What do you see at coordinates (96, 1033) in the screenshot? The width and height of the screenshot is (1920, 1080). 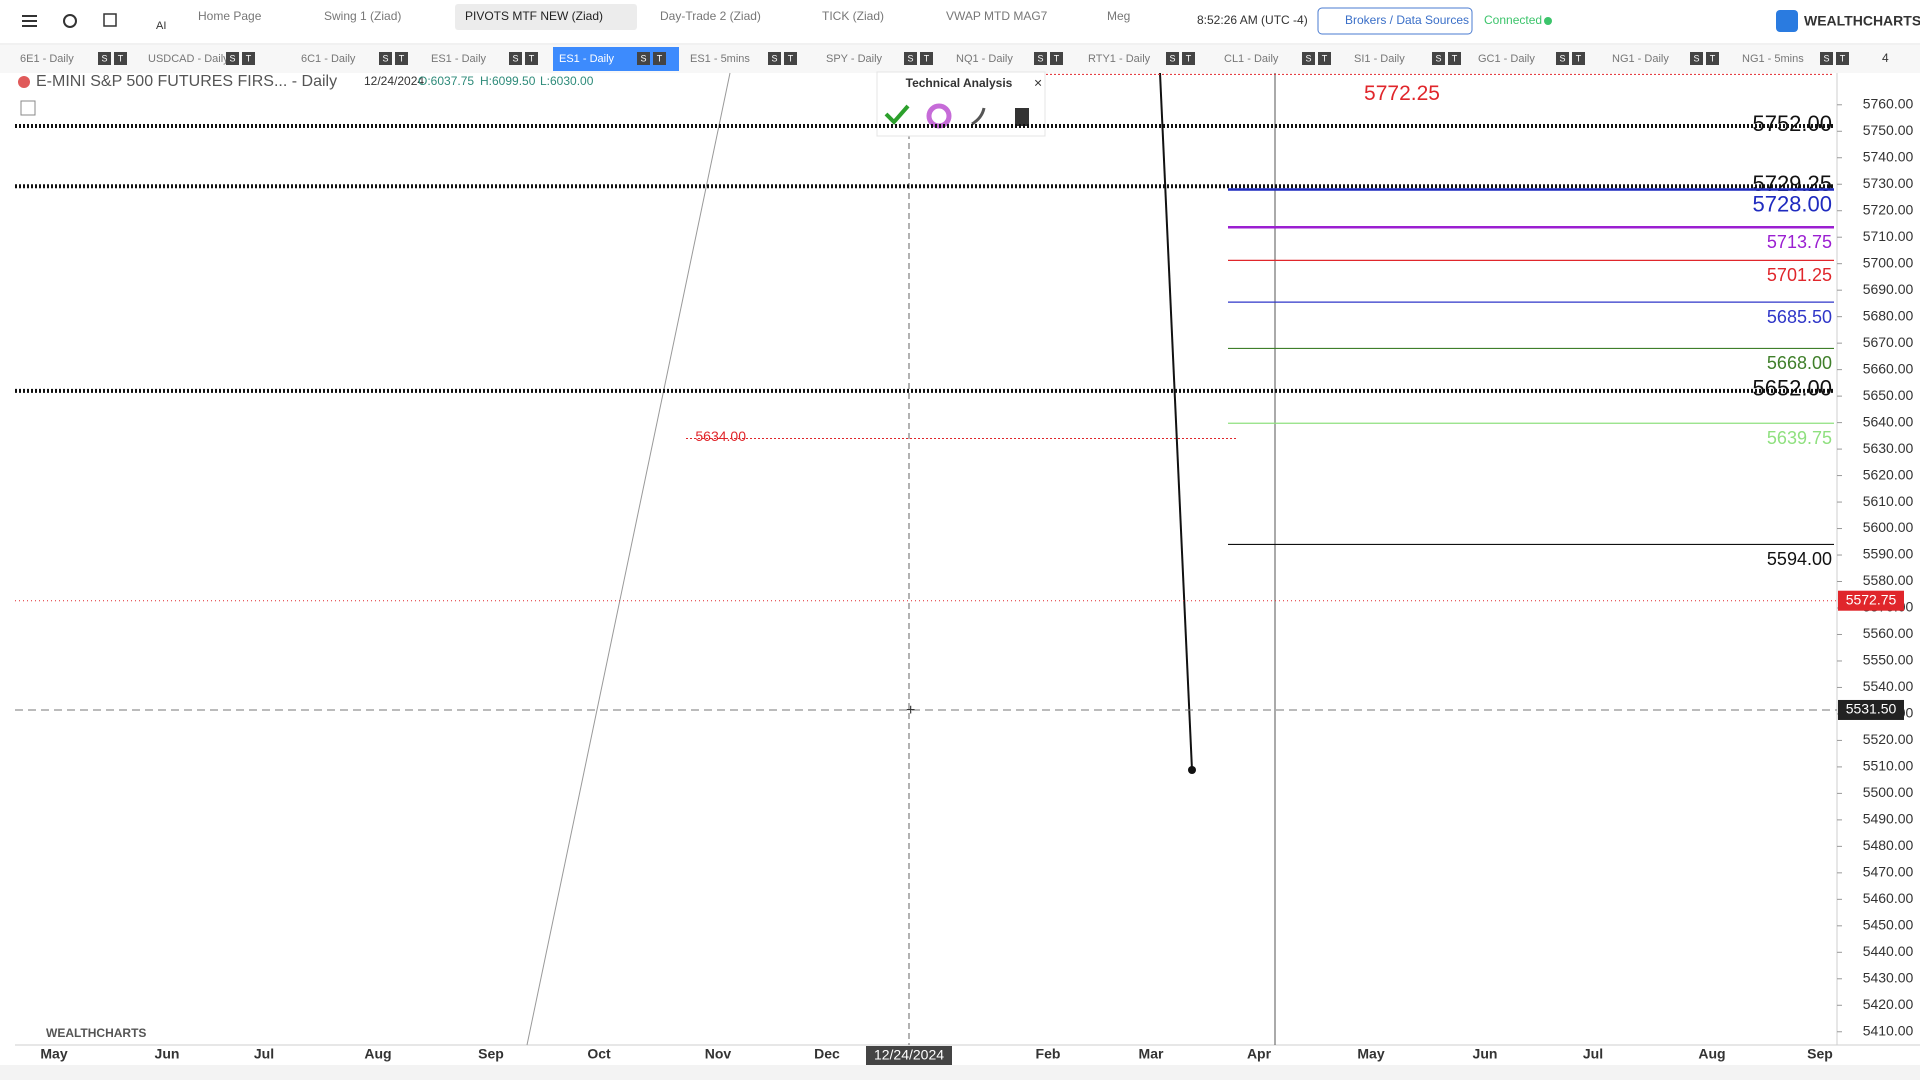 I see `watermark: WEALTHCHARTS` at bounding box center [96, 1033].